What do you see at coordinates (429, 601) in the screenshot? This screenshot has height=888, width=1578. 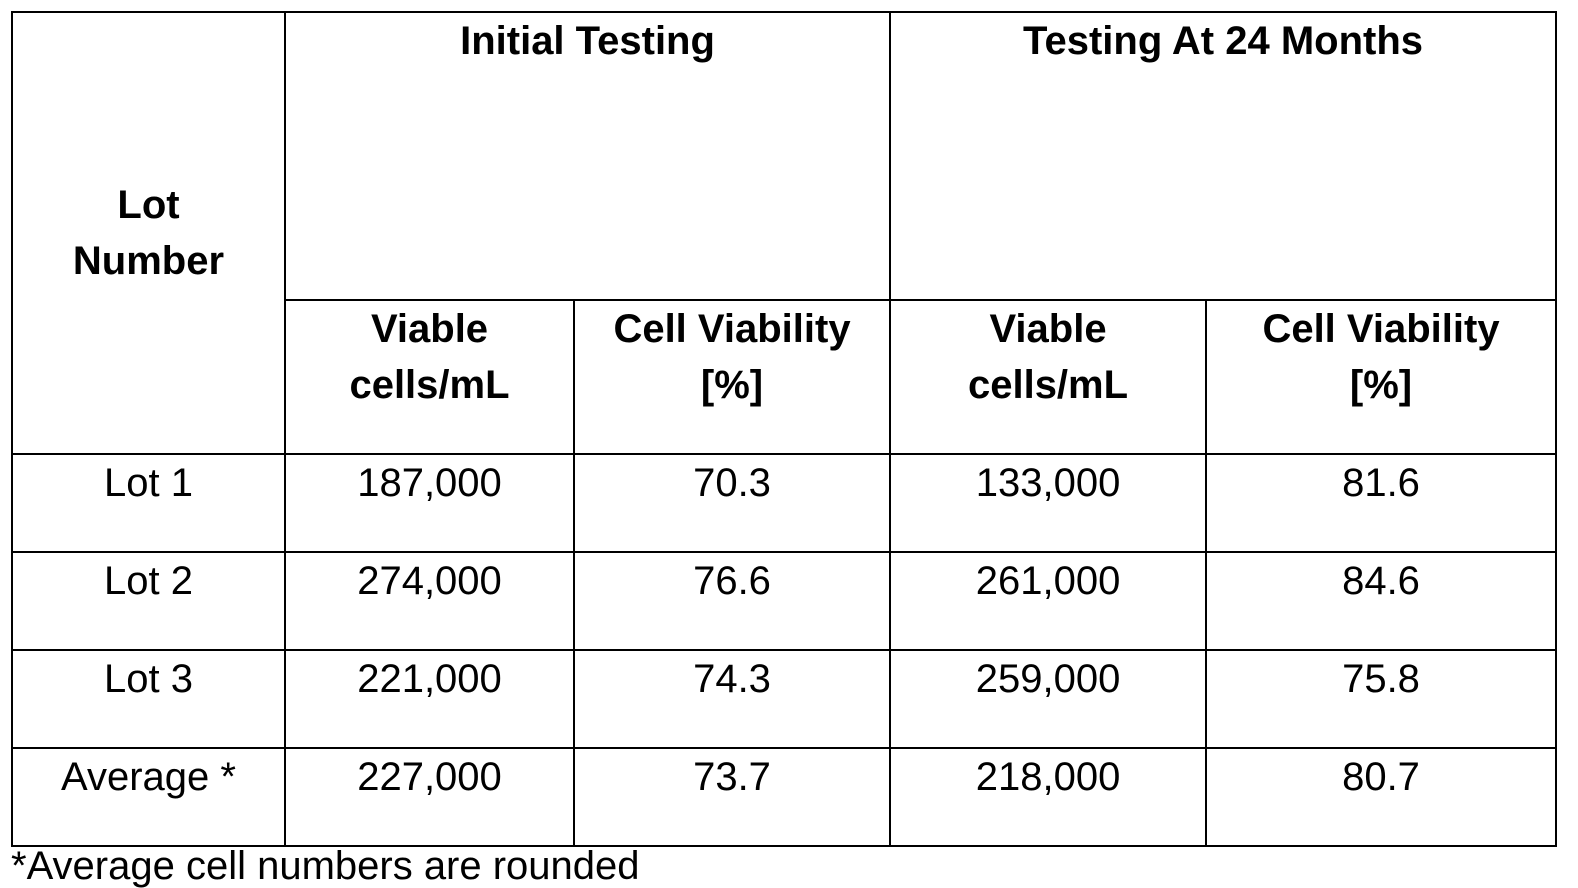 I see `initial-viable-cells: 274,000` at bounding box center [429, 601].